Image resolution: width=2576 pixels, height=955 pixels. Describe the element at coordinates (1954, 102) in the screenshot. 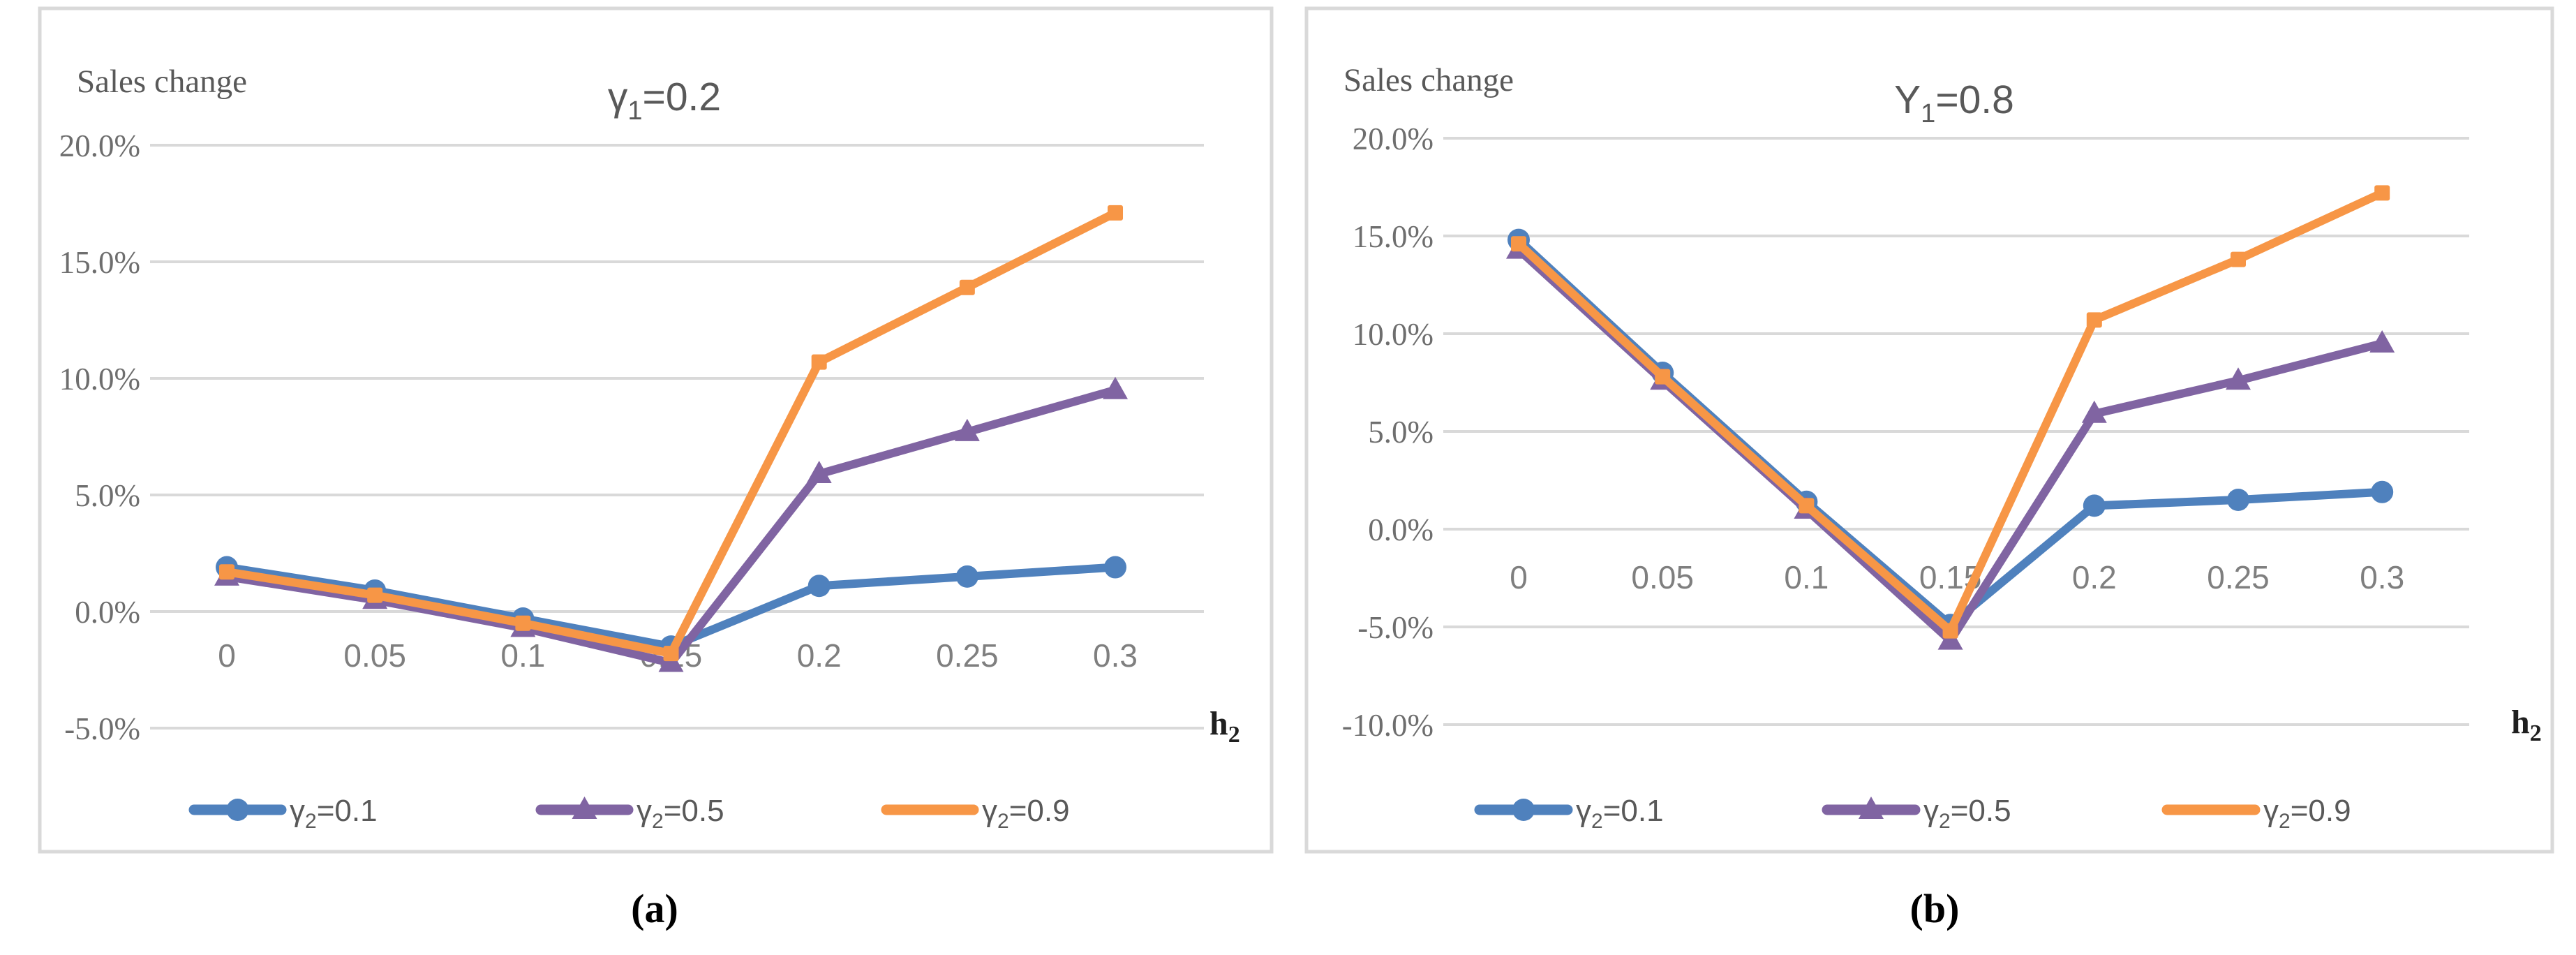

I see `chart-title: Y1=0.8` at that location.